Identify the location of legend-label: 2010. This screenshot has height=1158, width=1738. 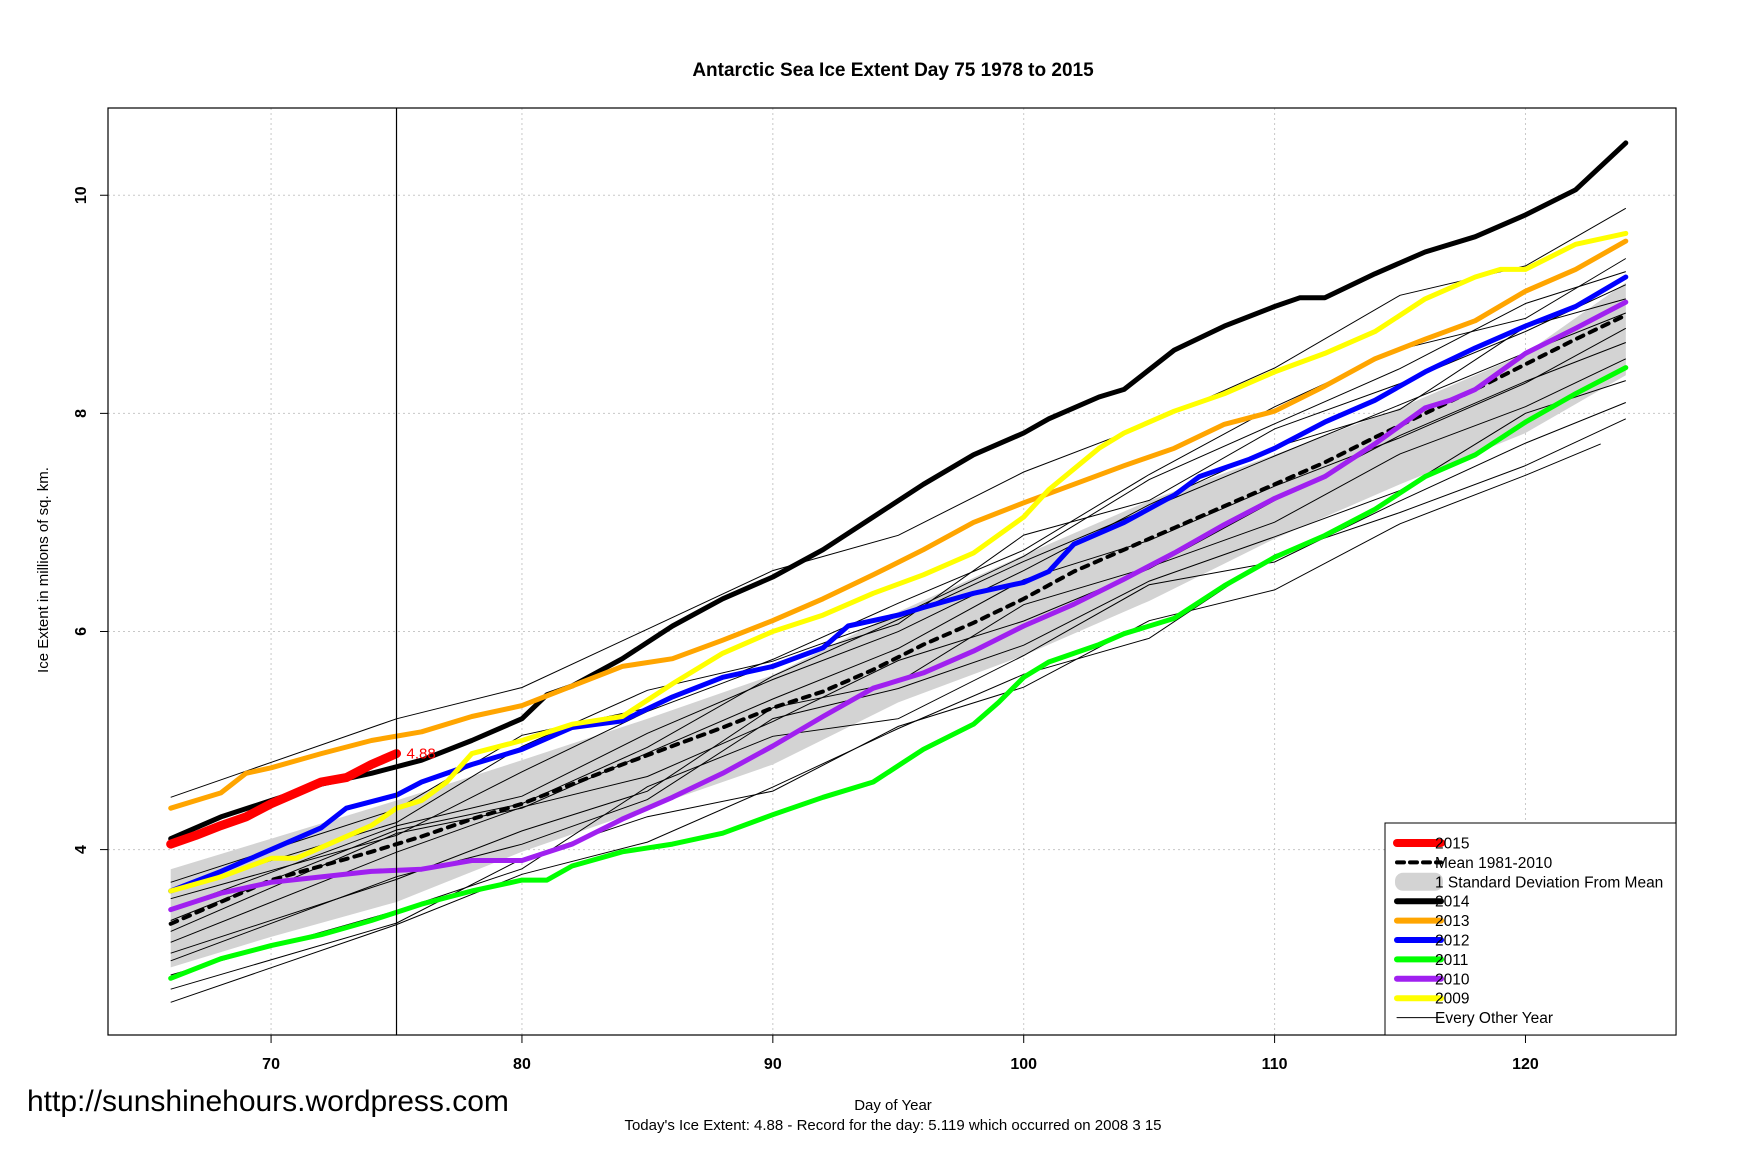
(1452, 979).